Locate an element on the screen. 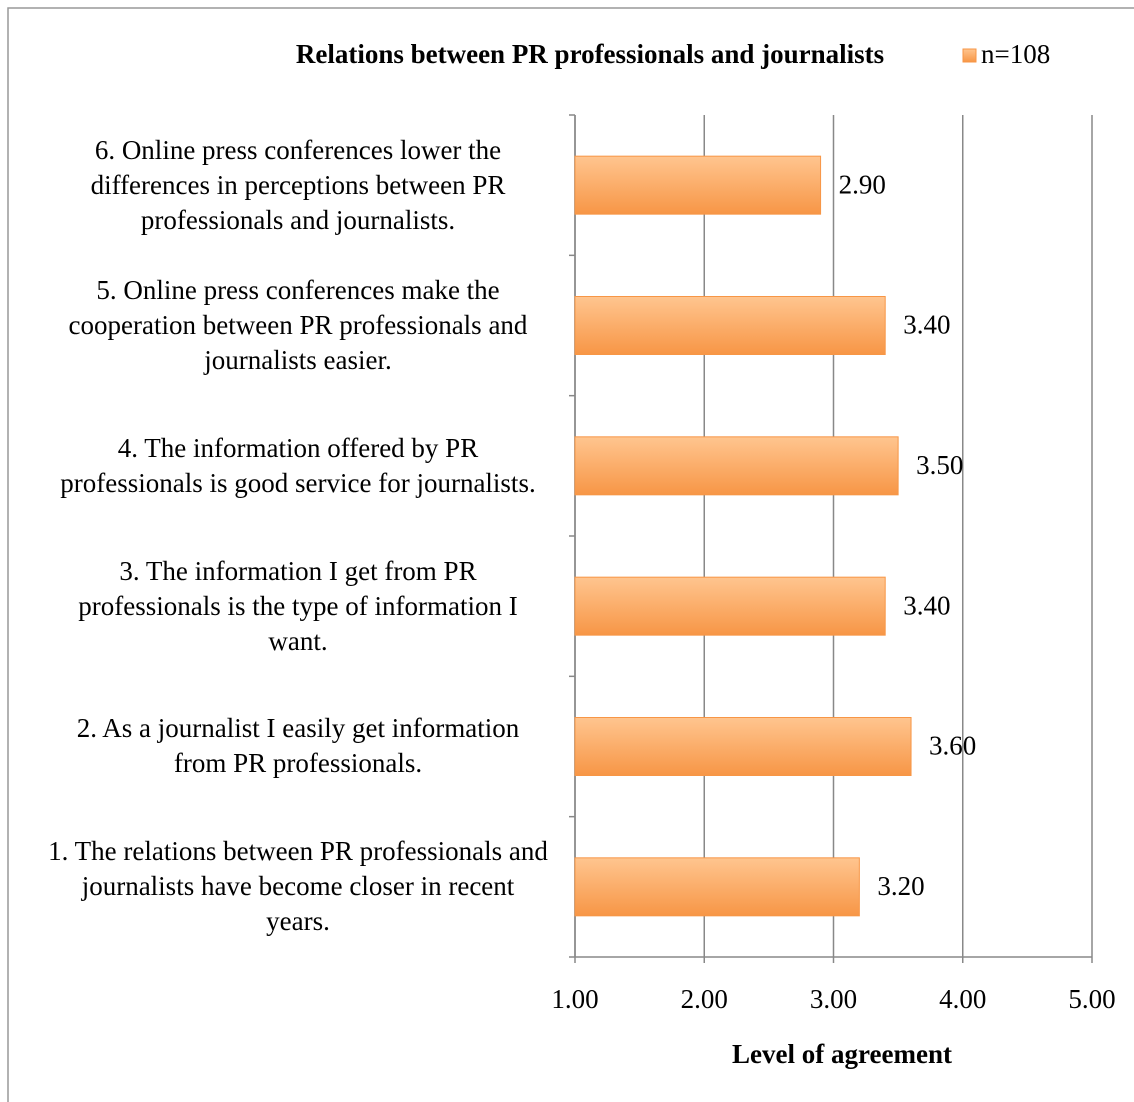  legend-label: n=108 is located at coordinates (1015, 54).